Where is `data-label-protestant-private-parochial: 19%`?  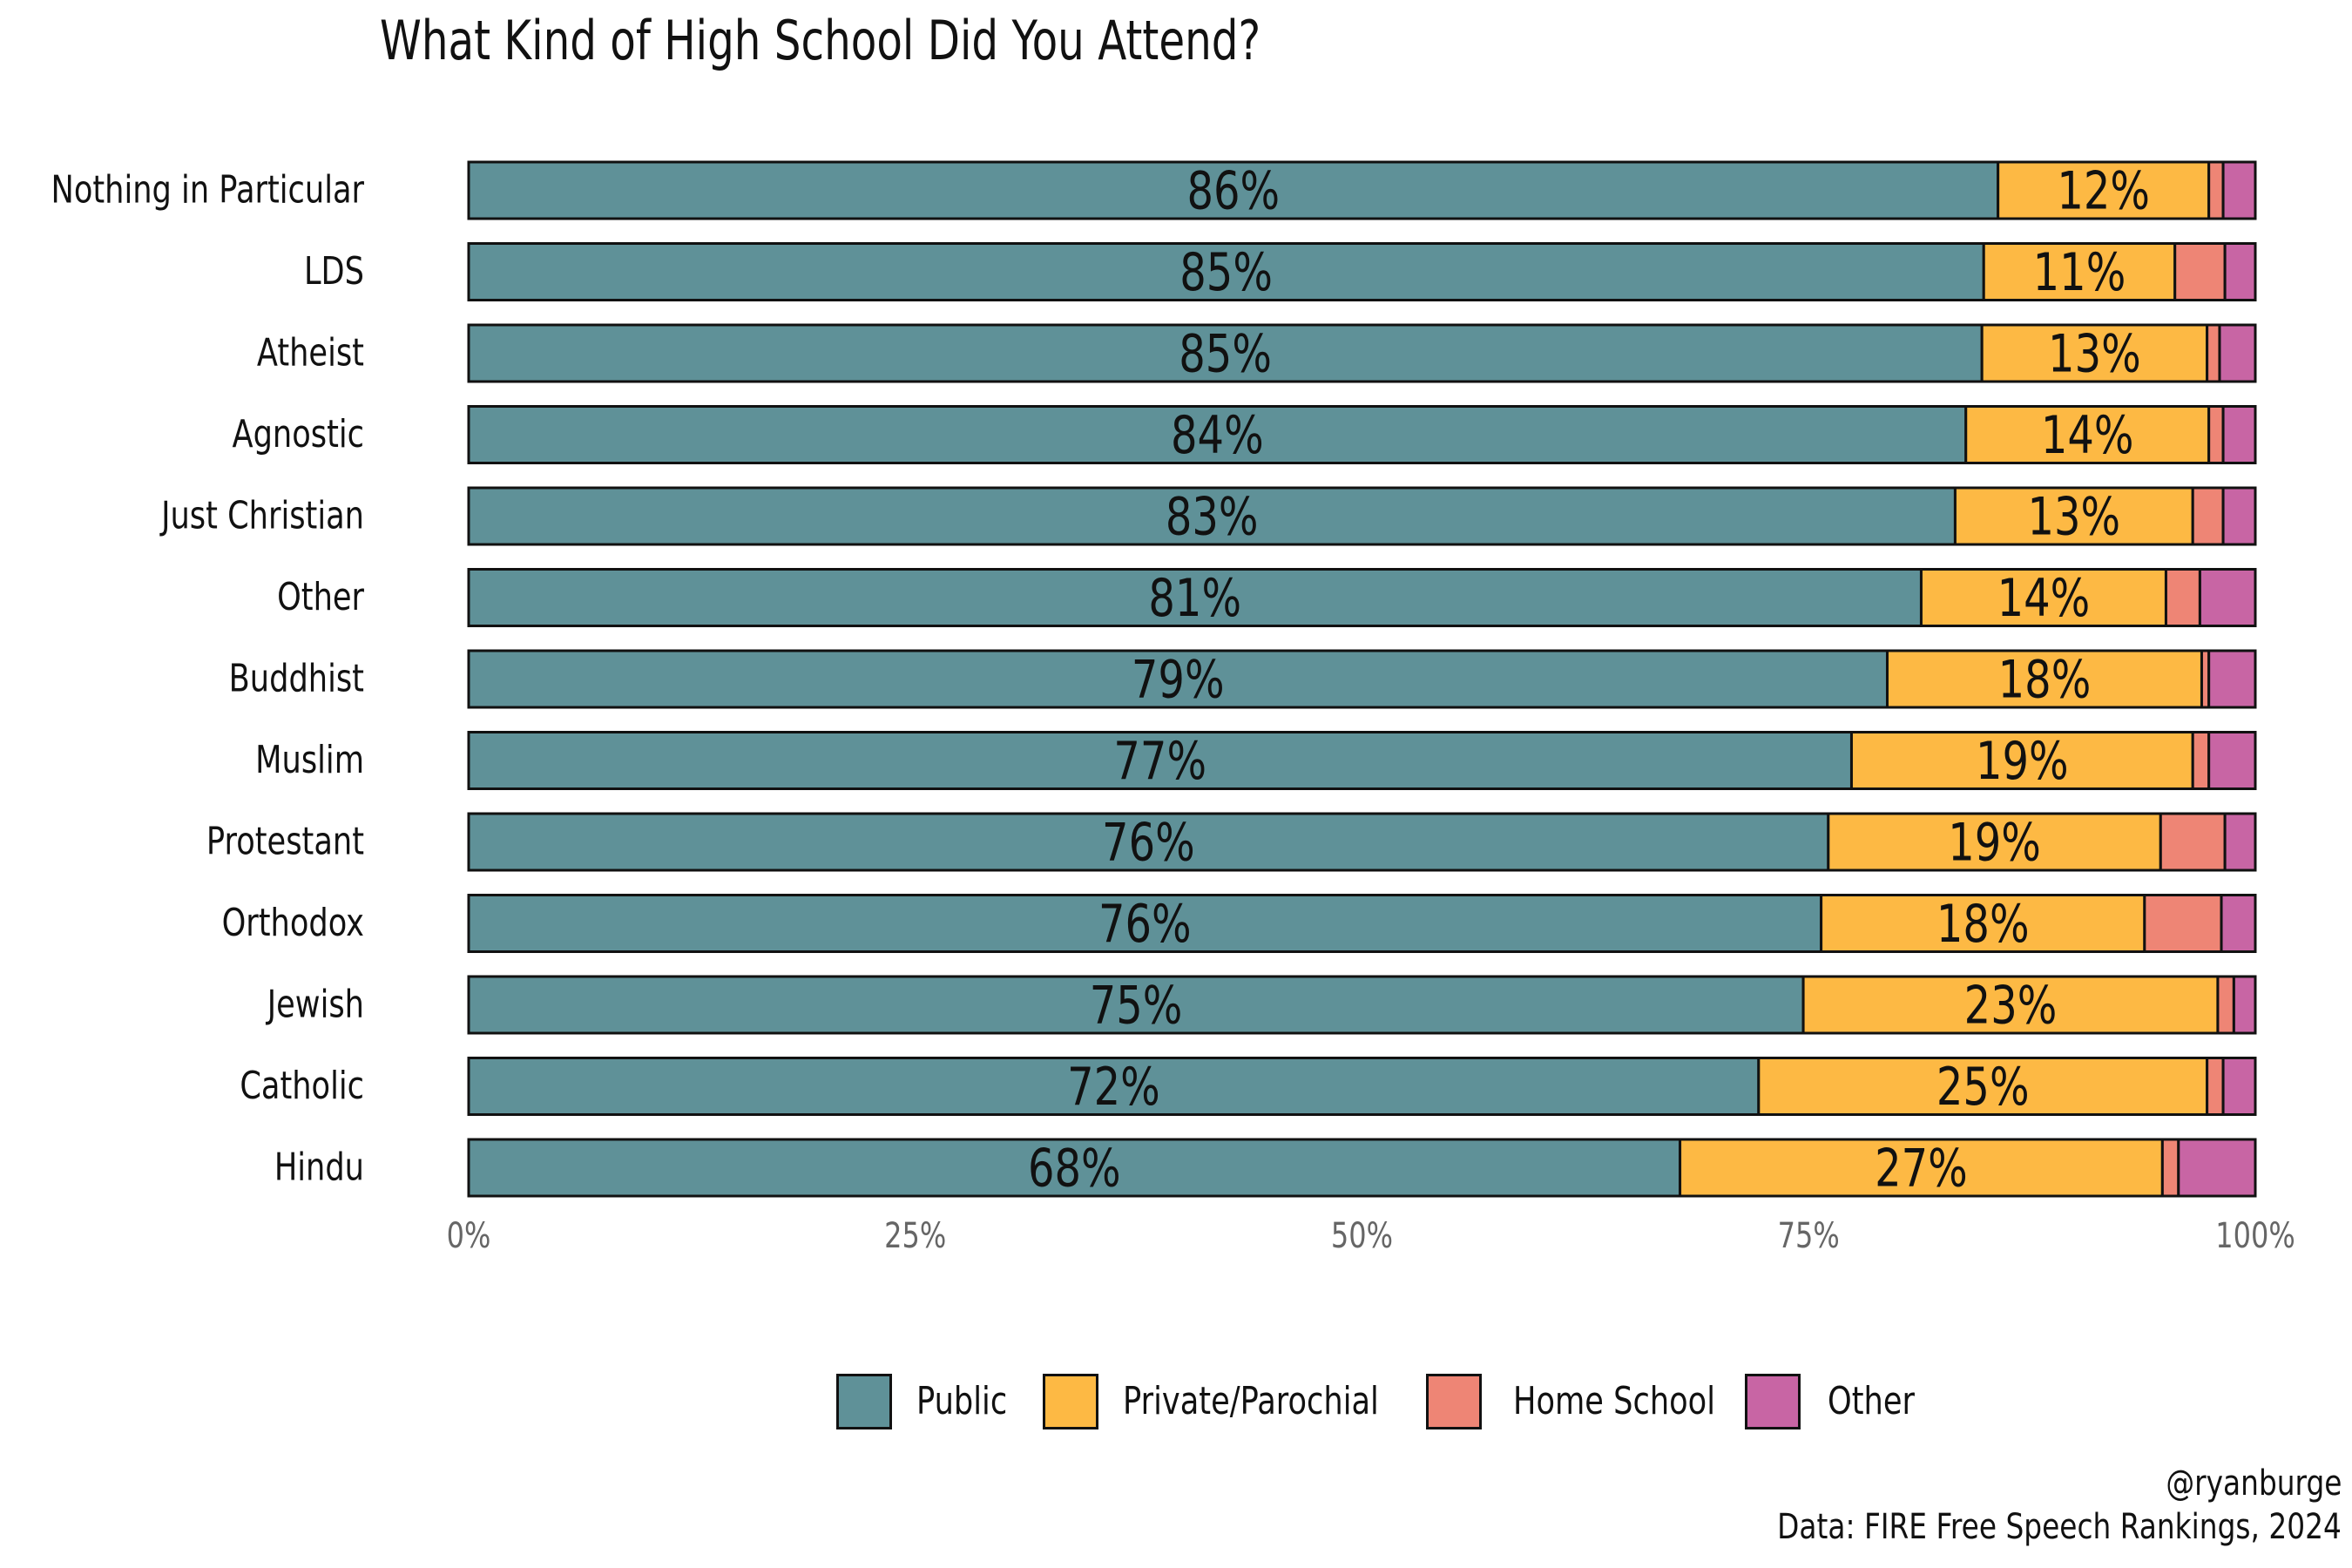 data-label-protestant-private-parochial: 19% is located at coordinates (1994, 842).